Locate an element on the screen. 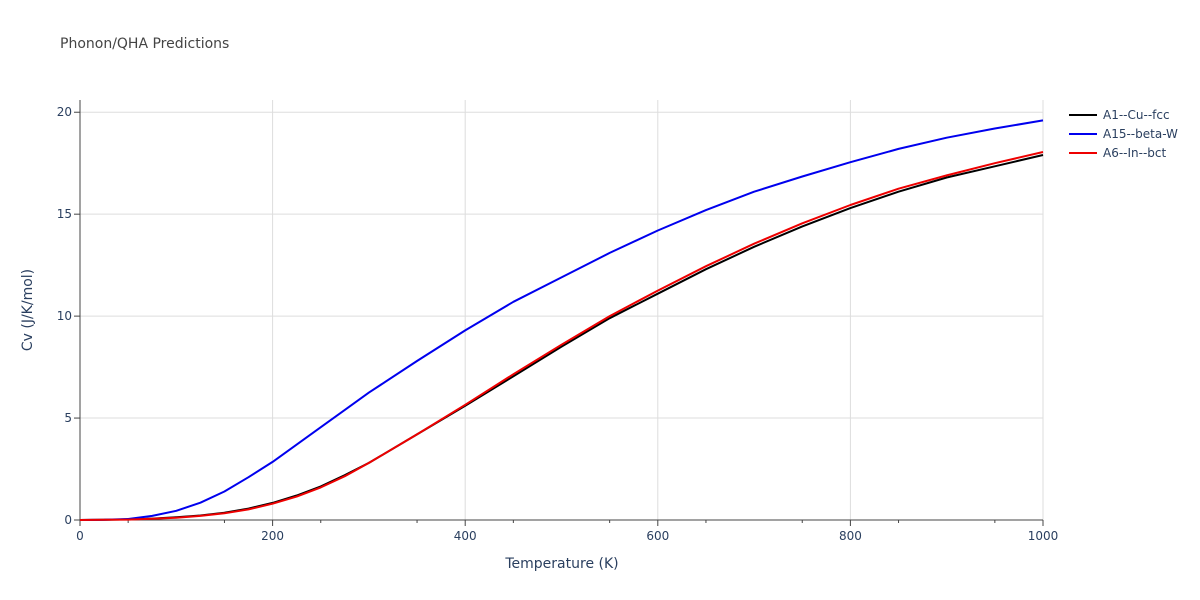 The width and height of the screenshot is (1200, 600). x-tick-label: 0 is located at coordinates (80, 536).